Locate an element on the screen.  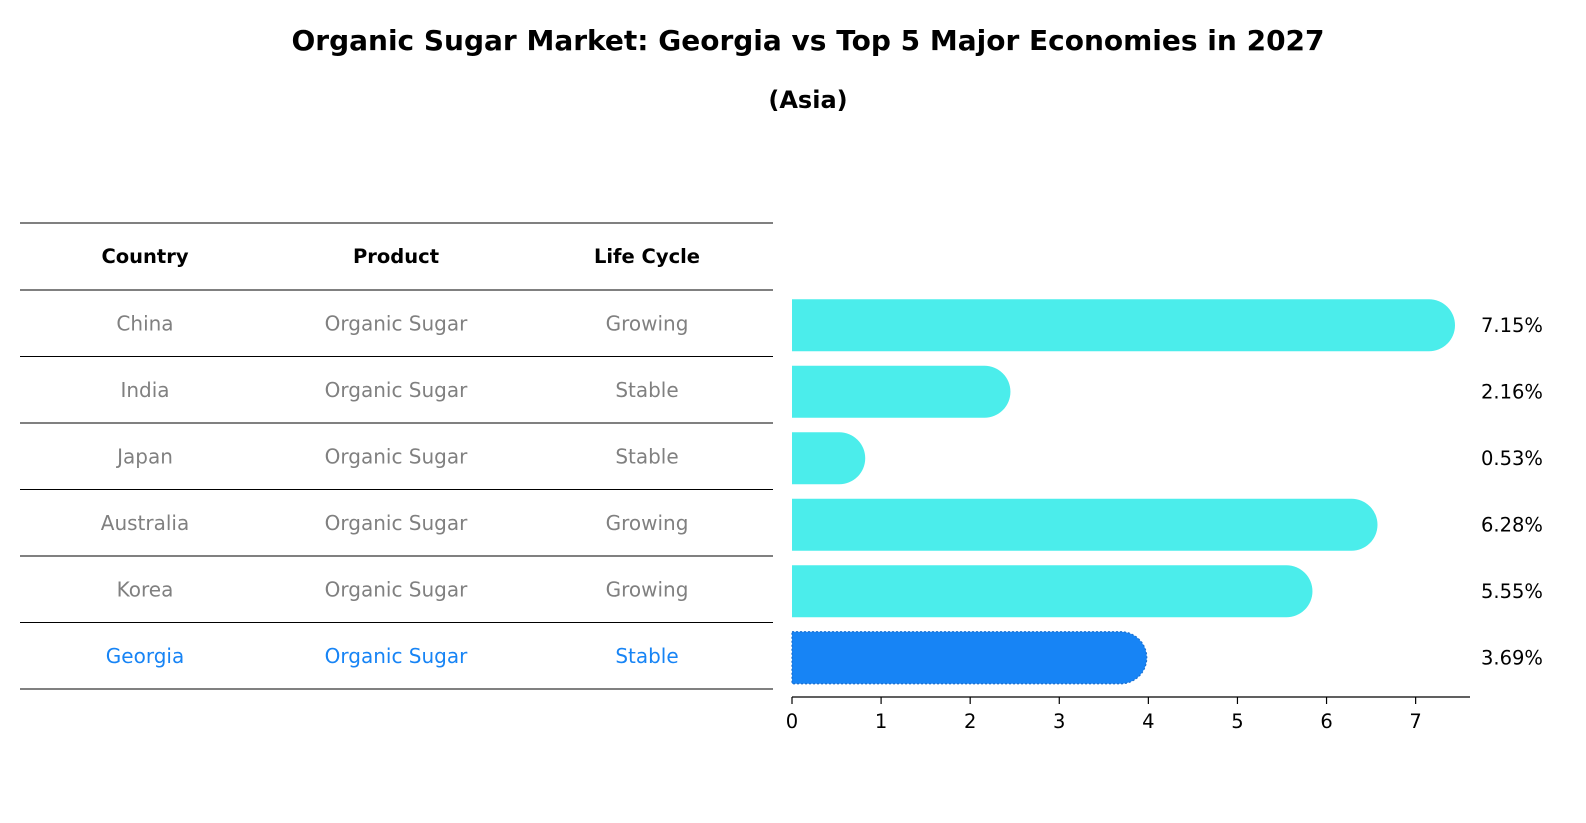
table-cell-country: India is located at coordinates (144, 390).